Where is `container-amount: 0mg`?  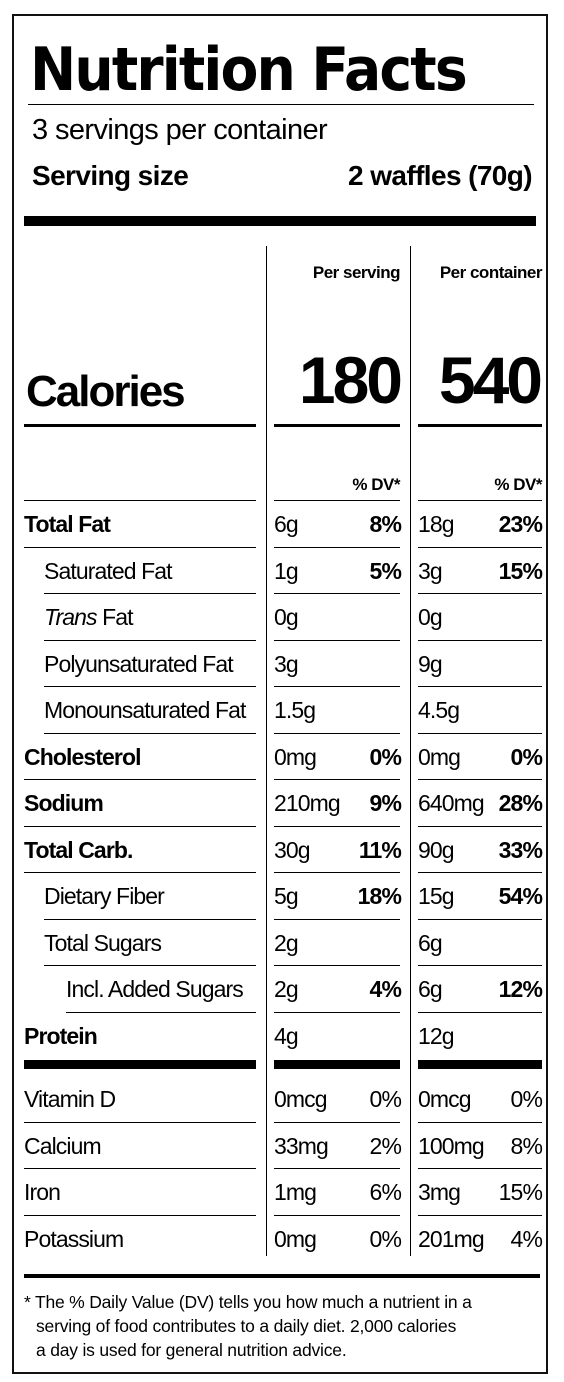
container-amount: 0mg is located at coordinates (439, 756).